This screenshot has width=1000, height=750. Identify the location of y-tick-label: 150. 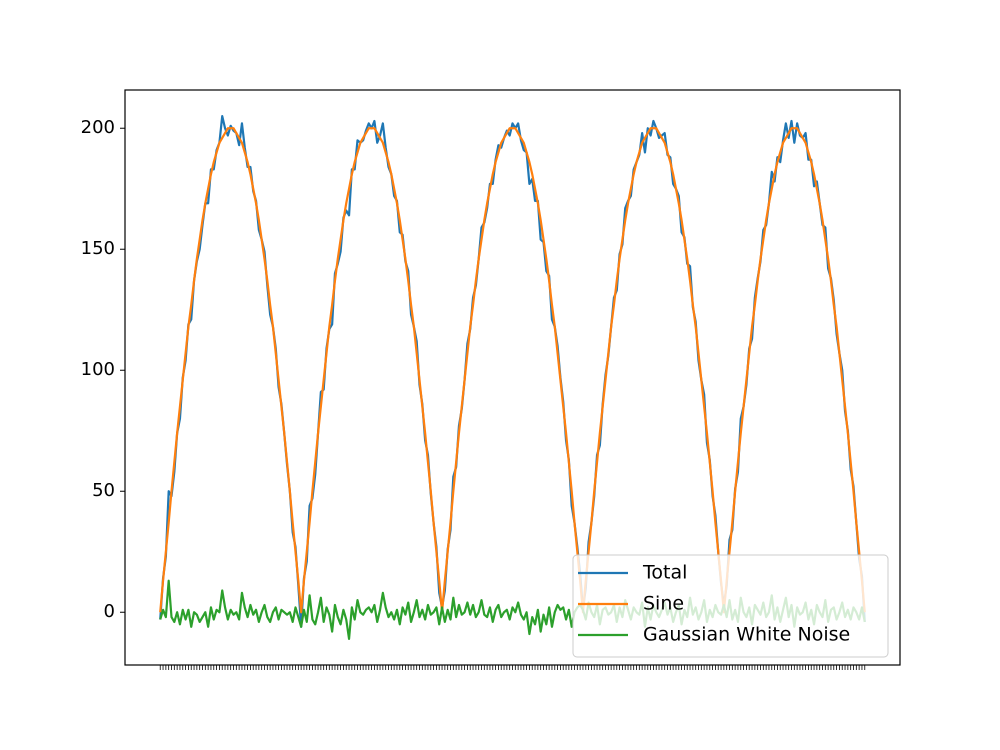
(98, 248).